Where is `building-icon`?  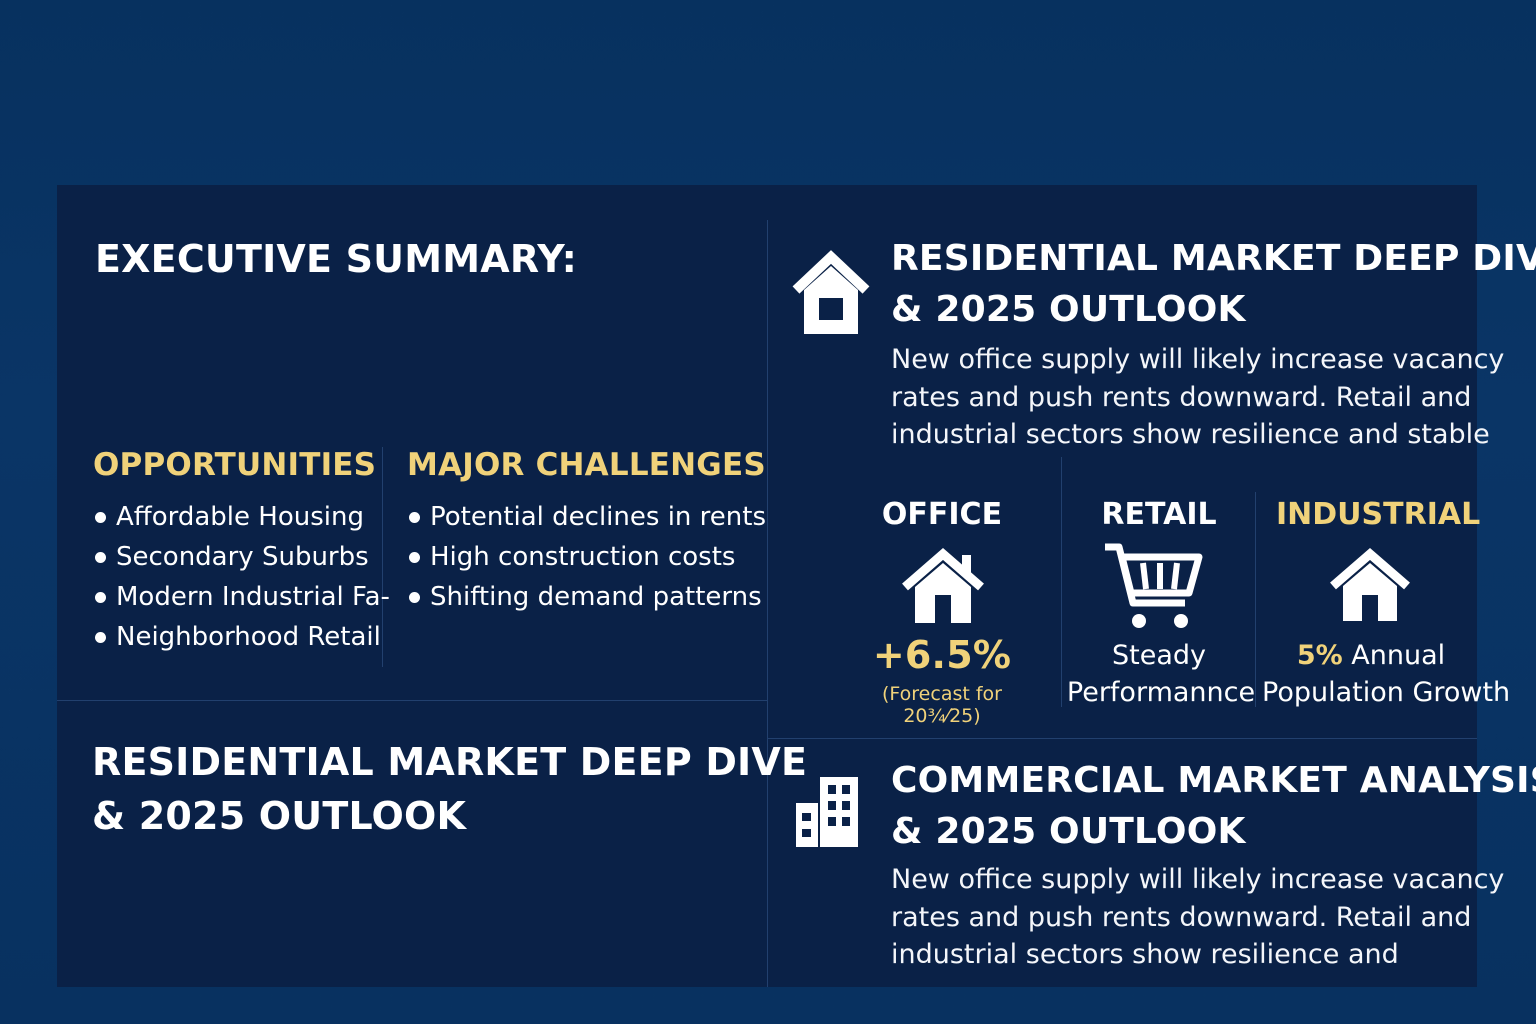 building-icon is located at coordinates (827, 814).